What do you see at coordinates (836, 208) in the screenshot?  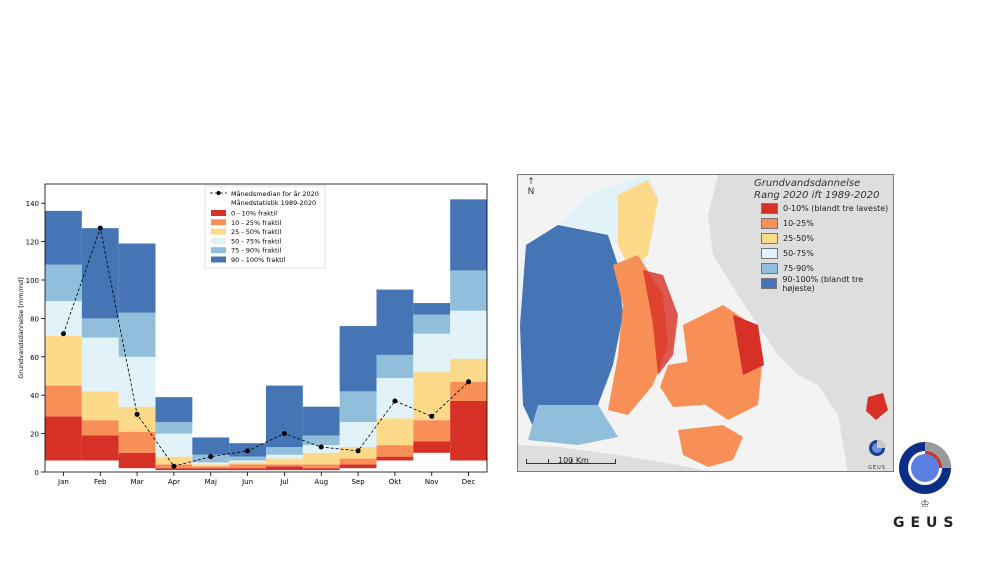 I see `map-legend-label: 0-10% (blandt tre laveste)` at bounding box center [836, 208].